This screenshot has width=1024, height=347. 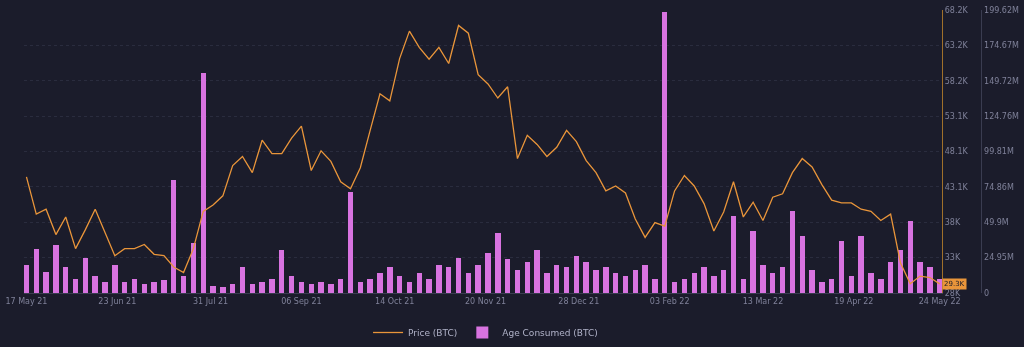 What do you see at coordinates (956, 152) in the screenshot?
I see `y-tick-label: 48.1K` at bounding box center [956, 152].